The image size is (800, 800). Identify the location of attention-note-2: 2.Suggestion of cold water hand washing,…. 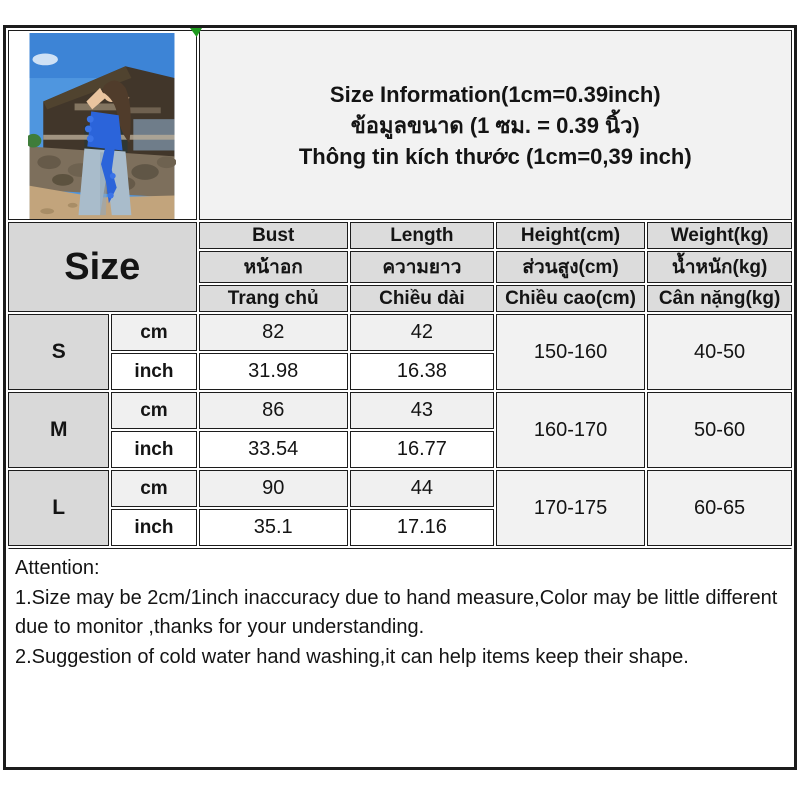
(352, 656).